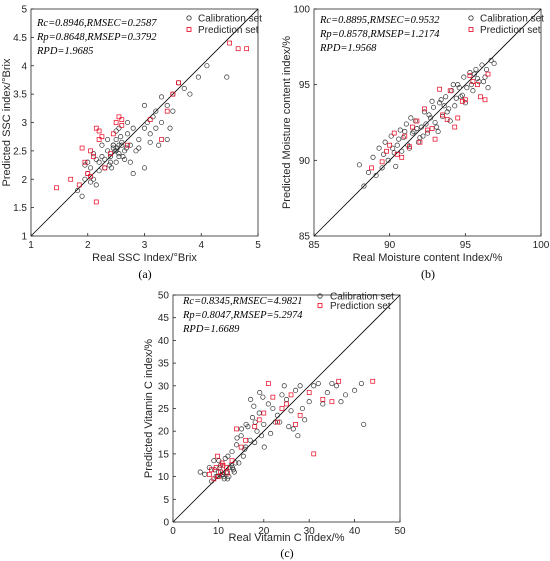  What do you see at coordinates (189, 18) in the screenshot?
I see `legend-marker-calibration-a` at bounding box center [189, 18].